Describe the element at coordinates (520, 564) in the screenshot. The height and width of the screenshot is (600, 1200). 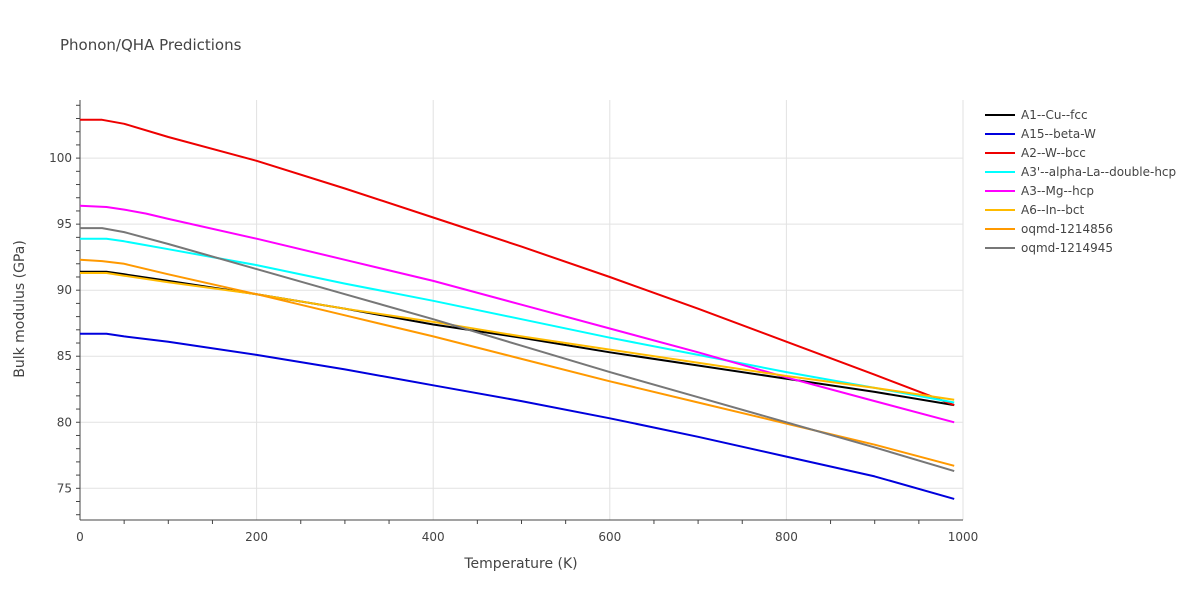
I see `x-axis-title: Temperature (K)` at that location.